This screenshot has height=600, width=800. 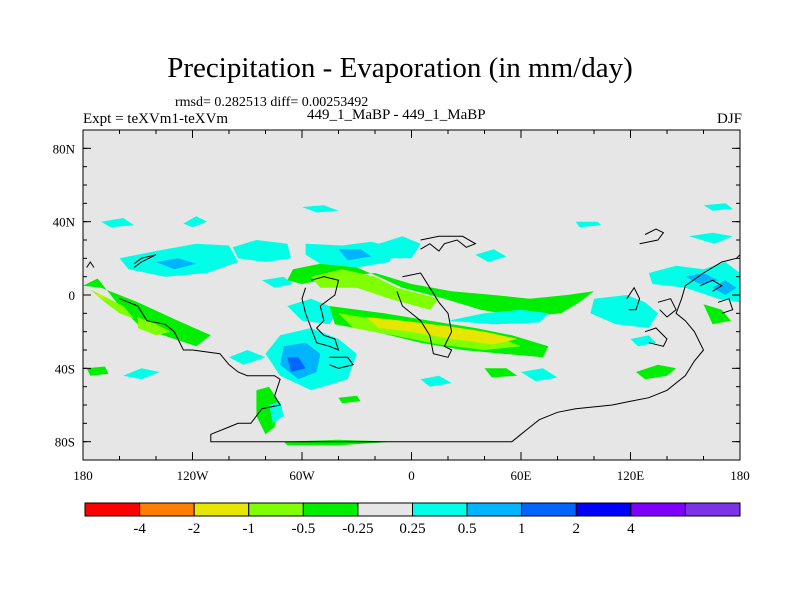 I want to click on y-tick-label: 40N, so click(x=64, y=222).